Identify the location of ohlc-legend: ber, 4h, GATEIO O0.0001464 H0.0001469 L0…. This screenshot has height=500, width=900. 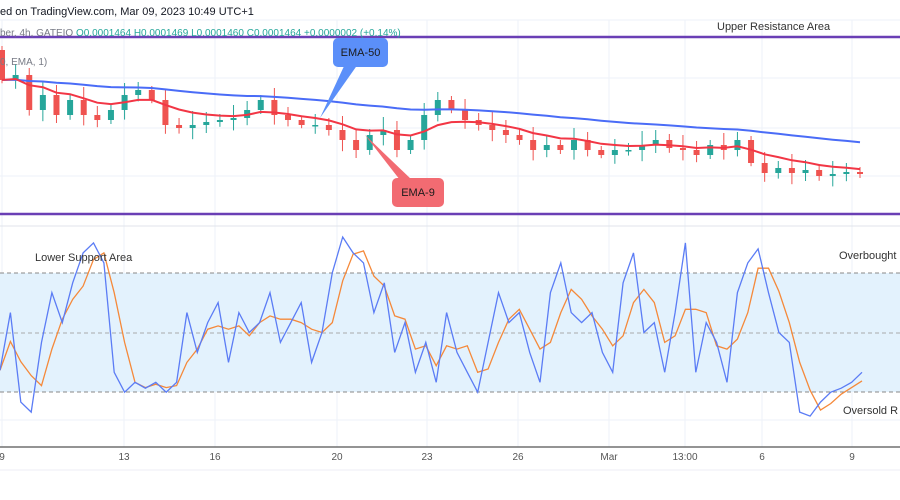
(200, 33).